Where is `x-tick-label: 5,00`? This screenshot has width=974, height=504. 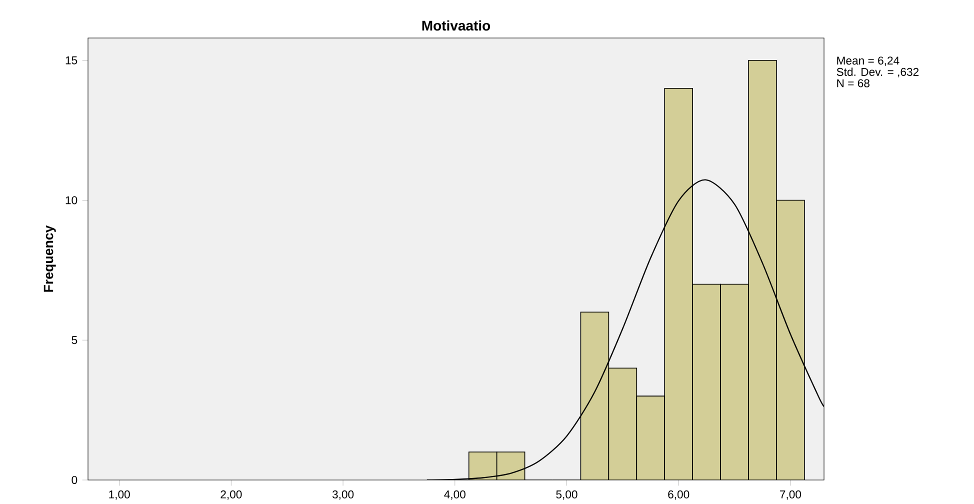 x-tick-label: 5,00 is located at coordinates (567, 495).